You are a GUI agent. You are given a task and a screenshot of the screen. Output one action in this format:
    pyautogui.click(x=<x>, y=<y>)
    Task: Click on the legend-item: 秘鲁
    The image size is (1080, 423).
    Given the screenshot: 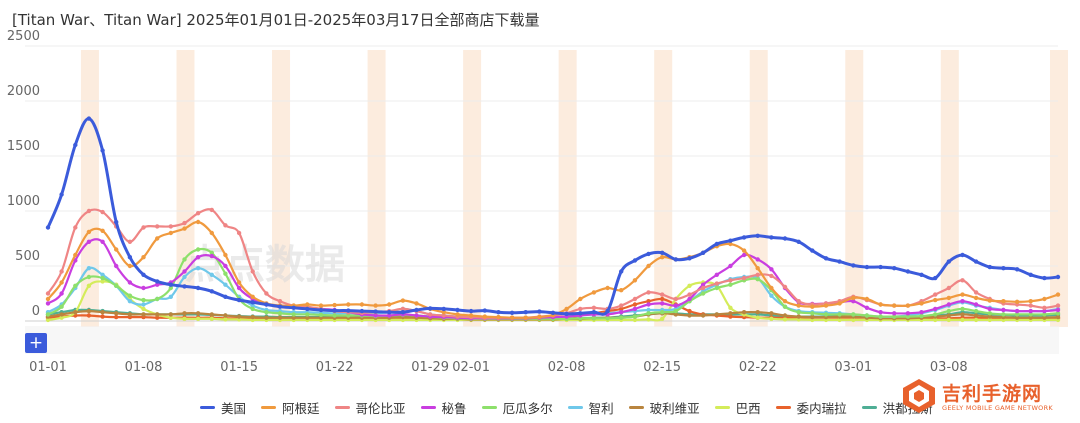 What is the action you would take?
    pyautogui.click(x=443, y=407)
    